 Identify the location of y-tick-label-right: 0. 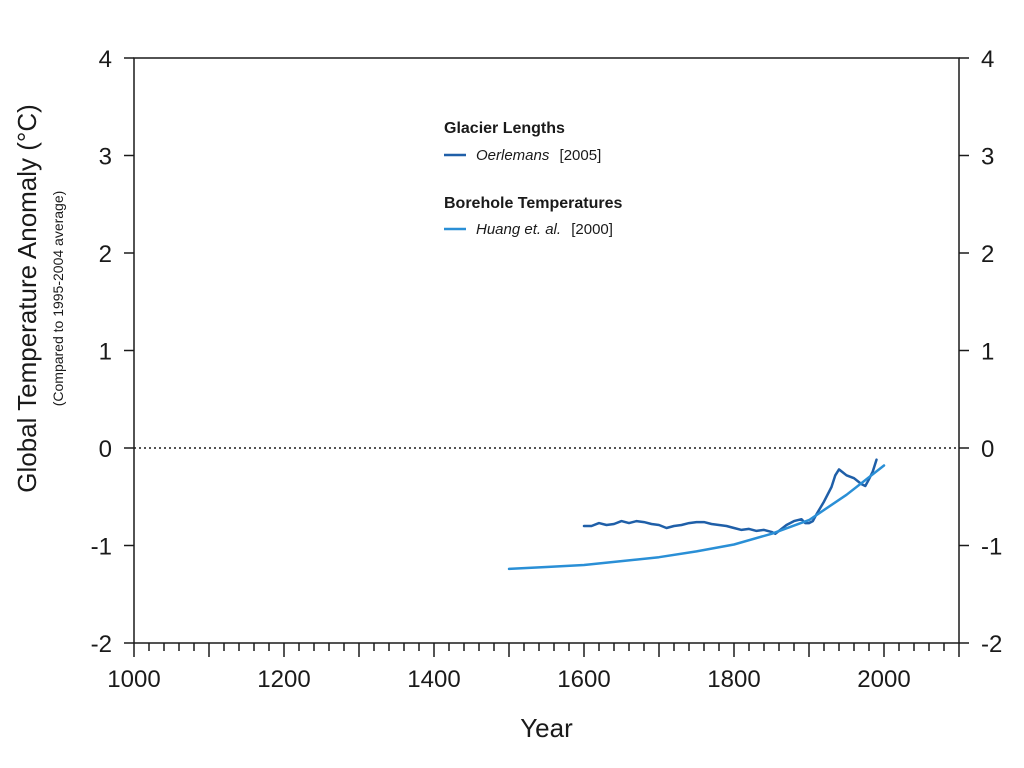
(987, 449).